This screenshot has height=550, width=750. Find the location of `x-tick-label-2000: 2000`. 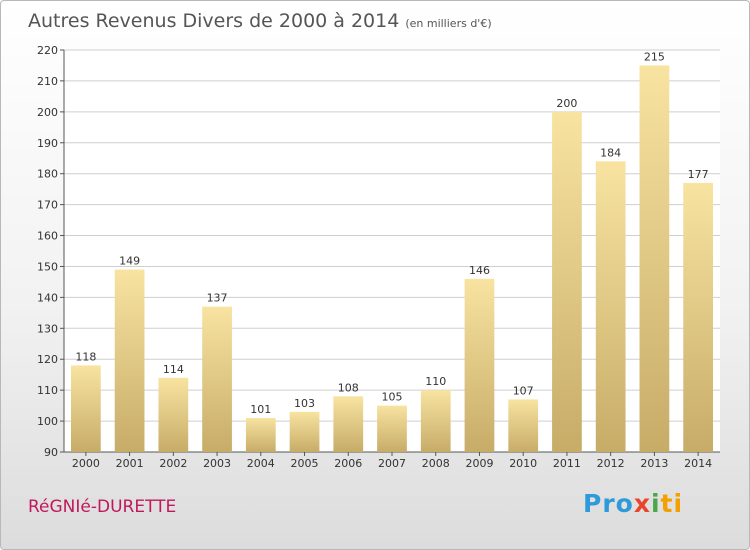

x-tick-label-2000: 2000 is located at coordinates (86, 463).